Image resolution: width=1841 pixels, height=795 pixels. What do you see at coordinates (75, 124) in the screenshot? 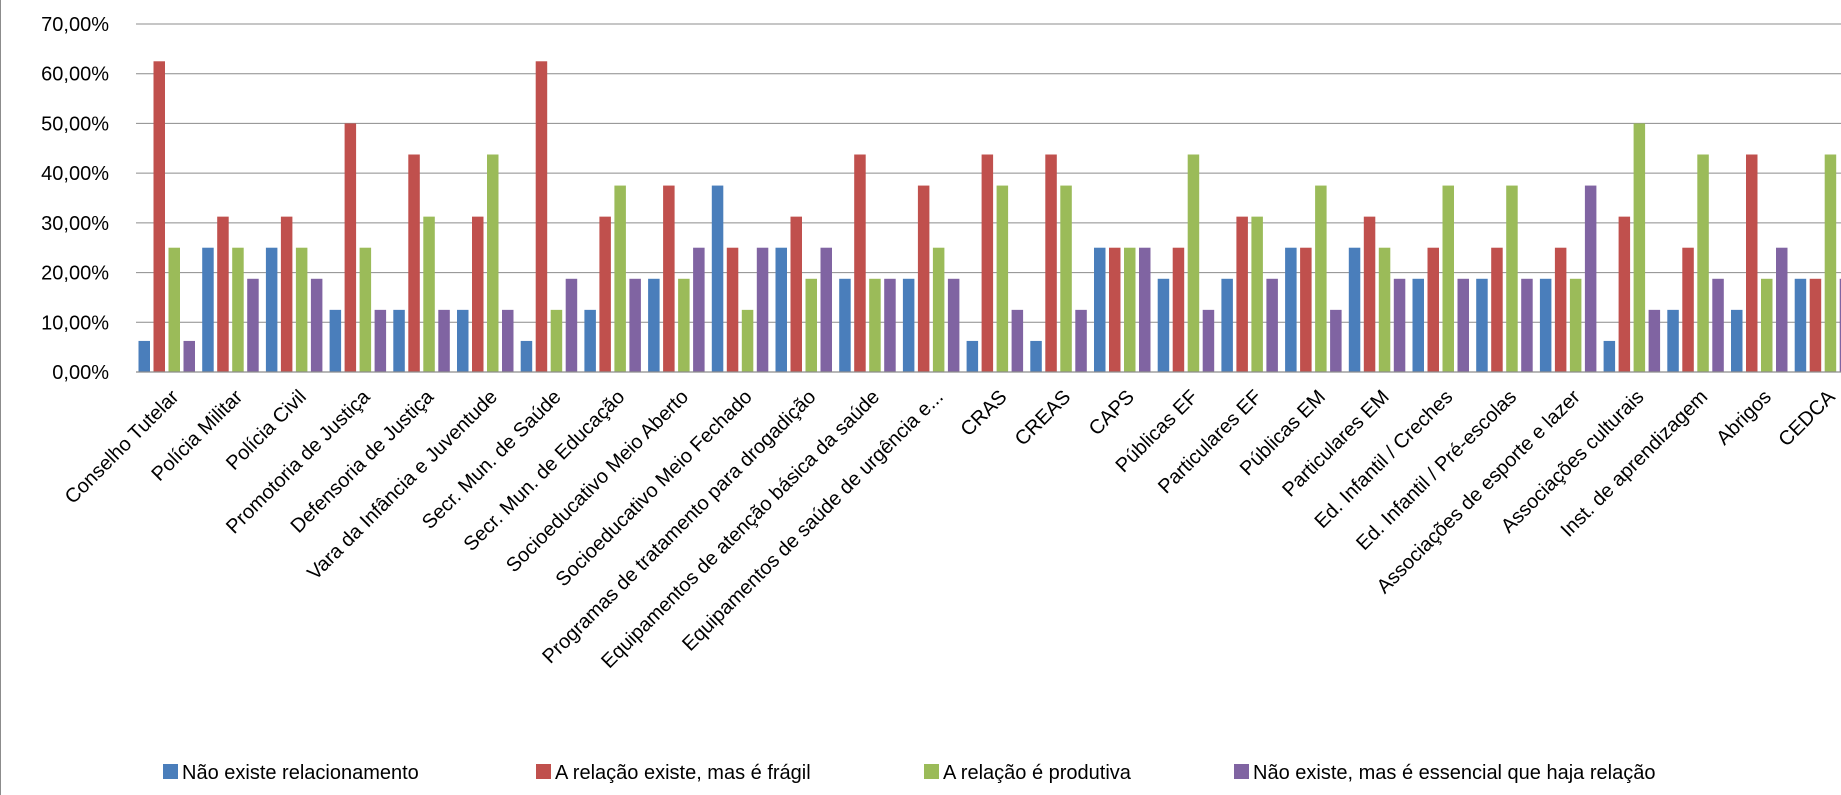
I see `y-tick-label: 50,00%` at bounding box center [75, 124].